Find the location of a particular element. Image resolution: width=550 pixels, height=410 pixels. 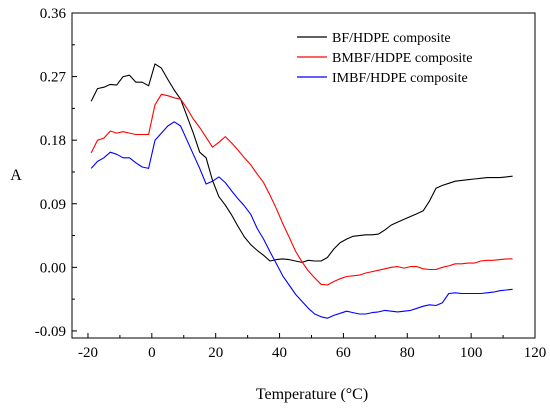

x-tick-label: 100 is located at coordinates (471, 353).